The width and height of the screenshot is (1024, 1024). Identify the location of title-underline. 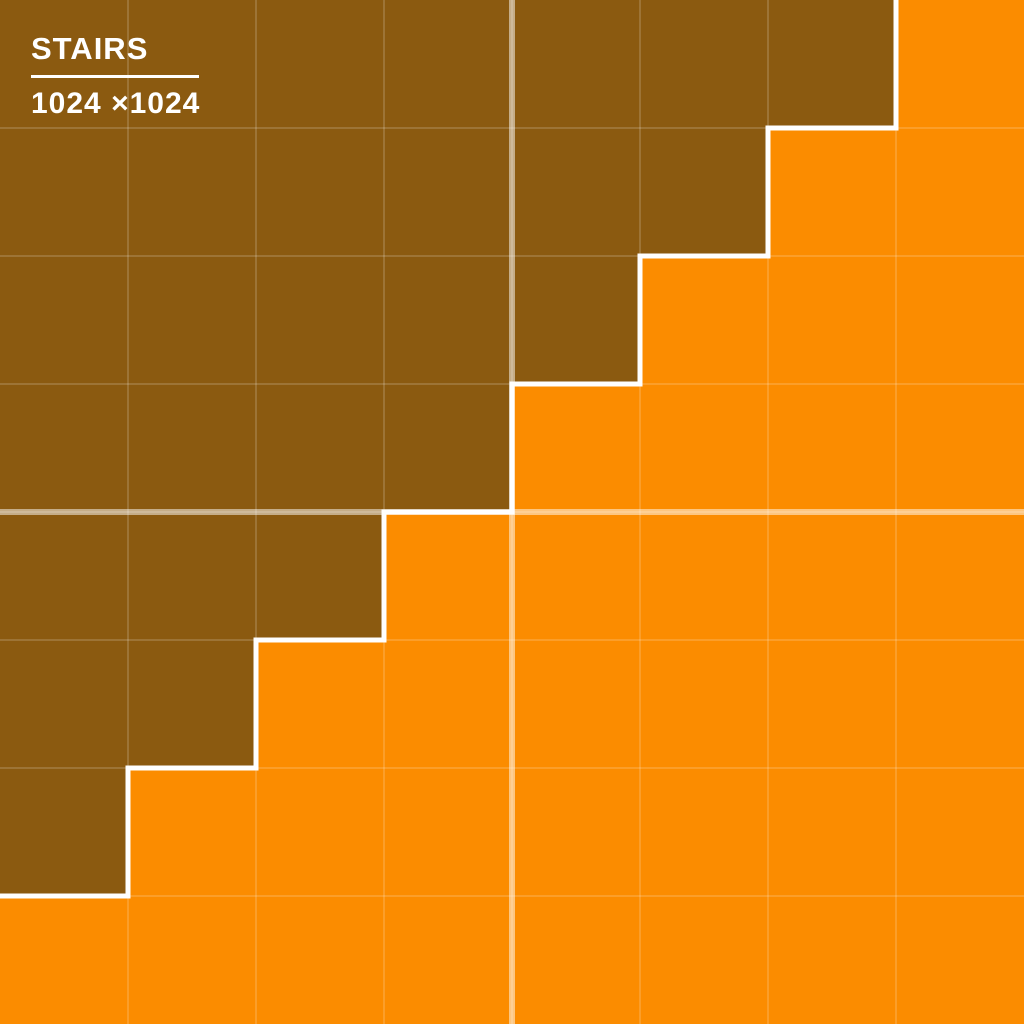
(115, 76).